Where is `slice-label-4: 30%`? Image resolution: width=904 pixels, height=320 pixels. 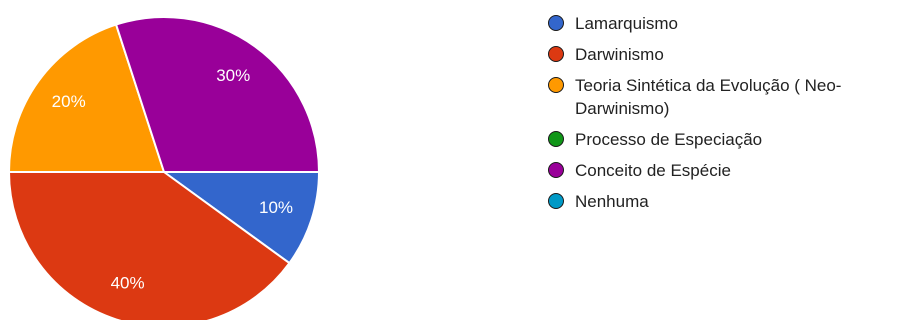
slice-label-4: 30% is located at coordinates (233, 75).